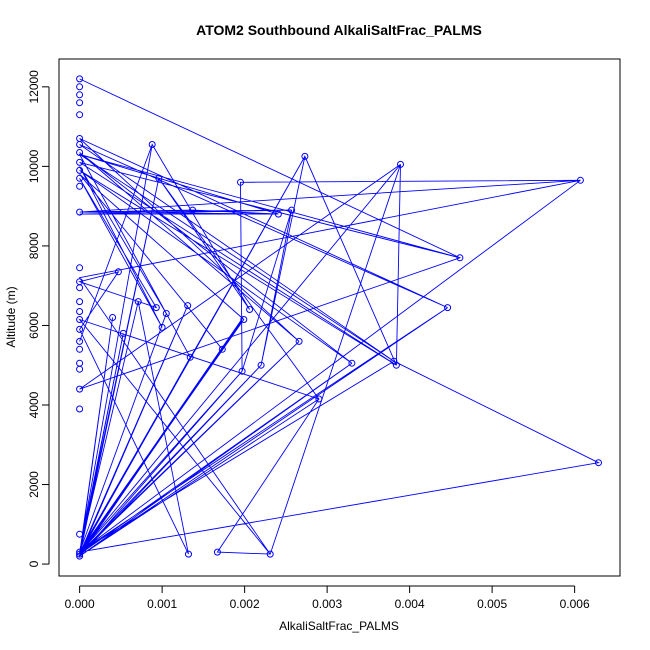  I want to click on y-tick-label: 6000, so click(34, 325).